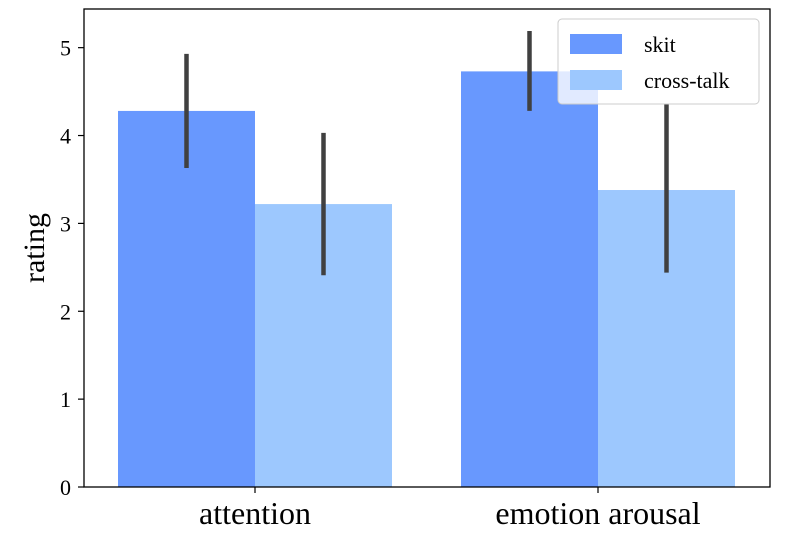 Image resolution: width=797 pixels, height=541 pixels. What do you see at coordinates (65, 223) in the screenshot?
I see `y-tick-label: 3` at bounding box center [65, 223].